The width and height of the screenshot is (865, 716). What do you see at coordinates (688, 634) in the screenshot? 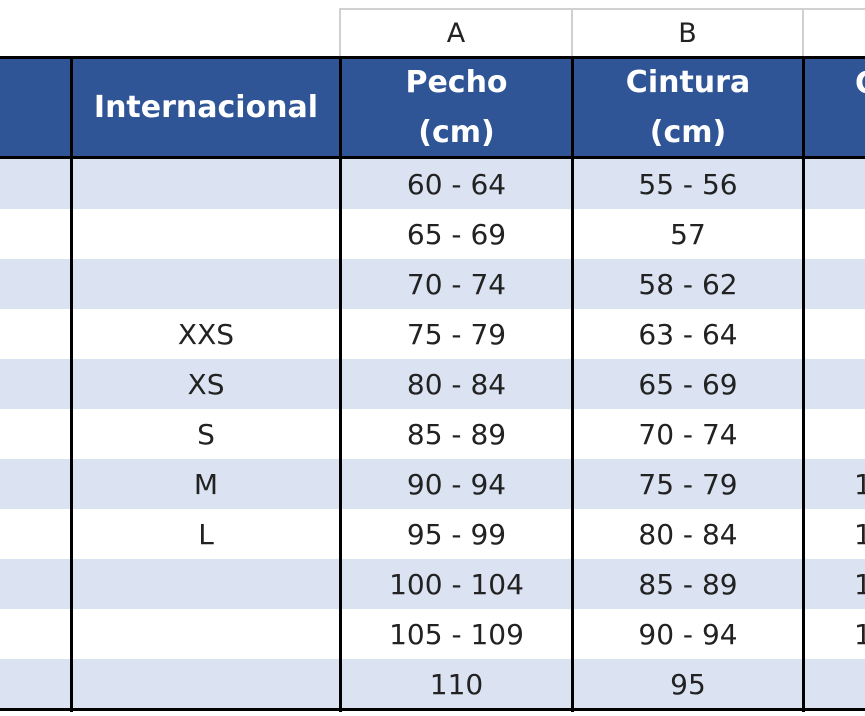
I see `cell-cintura: 90 - 94` at bounding box center [688, 634].